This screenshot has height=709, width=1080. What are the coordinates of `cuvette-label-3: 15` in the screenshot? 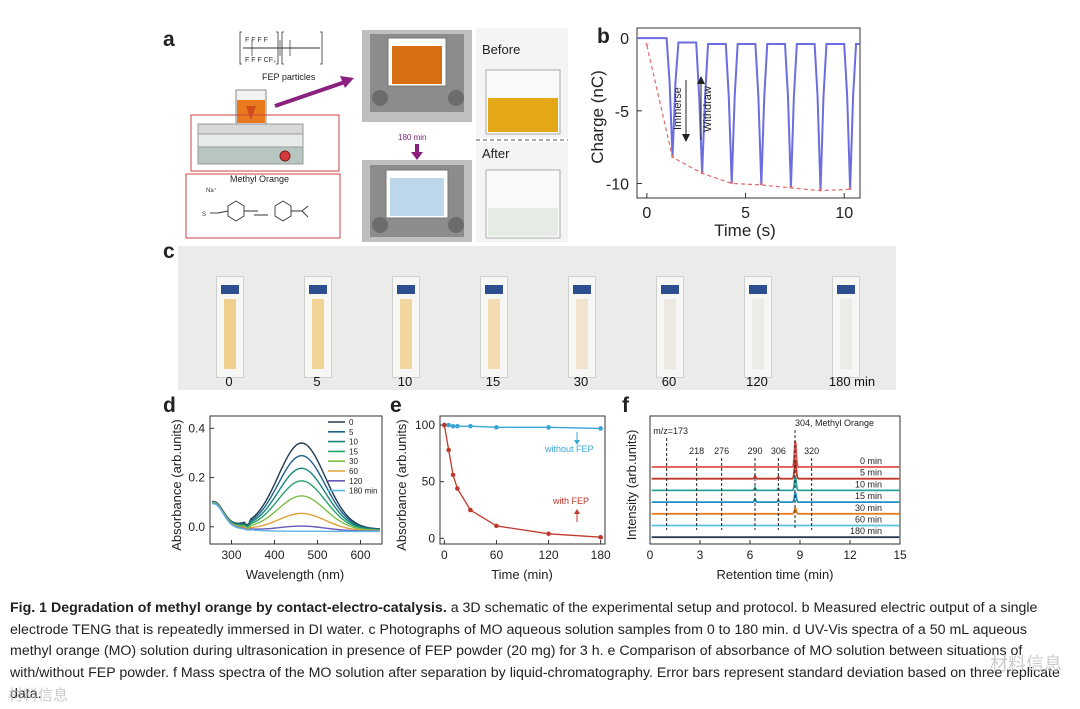 It's located at (493, 381).